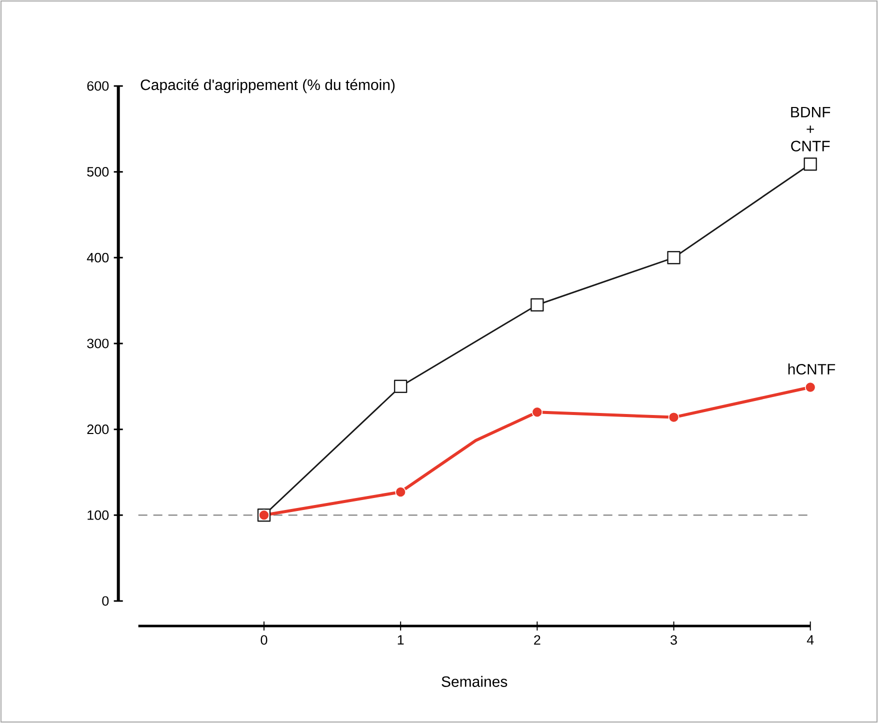 The image size is (878, 723). I want to click on y-axis-title: Capacité d'agrippement (% du témoin), so click(267, 86).